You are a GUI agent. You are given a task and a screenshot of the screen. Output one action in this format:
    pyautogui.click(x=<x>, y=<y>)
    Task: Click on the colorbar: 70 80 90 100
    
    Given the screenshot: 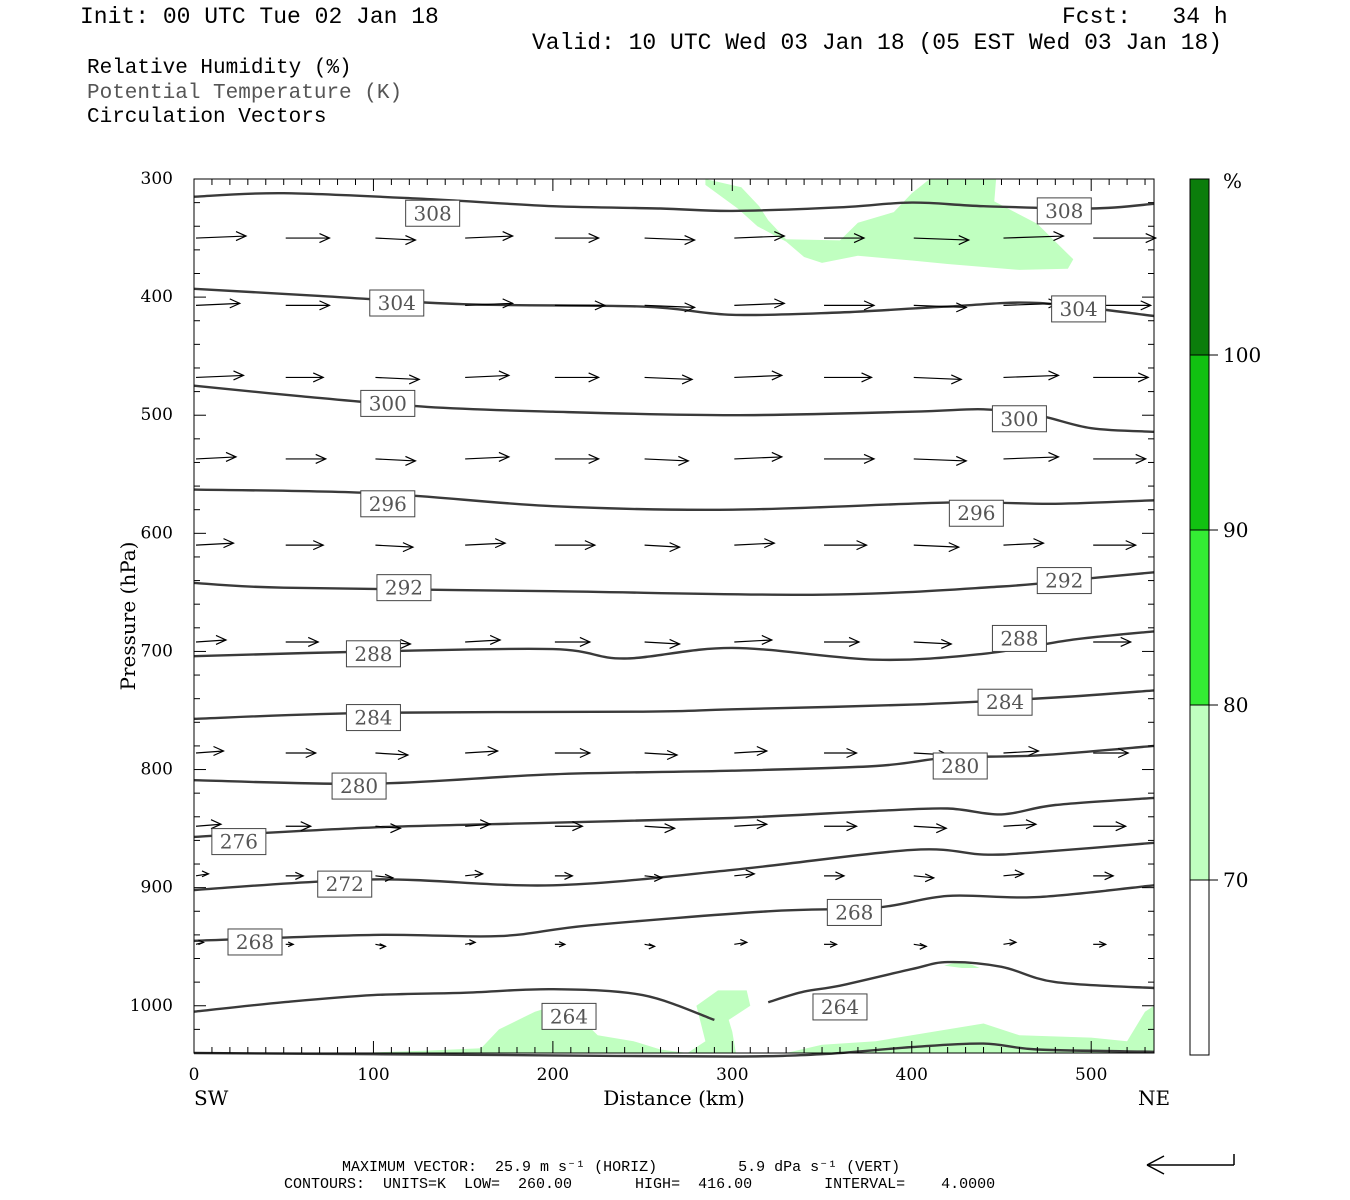 What is the action you would take?
    pyautogui.click(x=1225, y=617)
    